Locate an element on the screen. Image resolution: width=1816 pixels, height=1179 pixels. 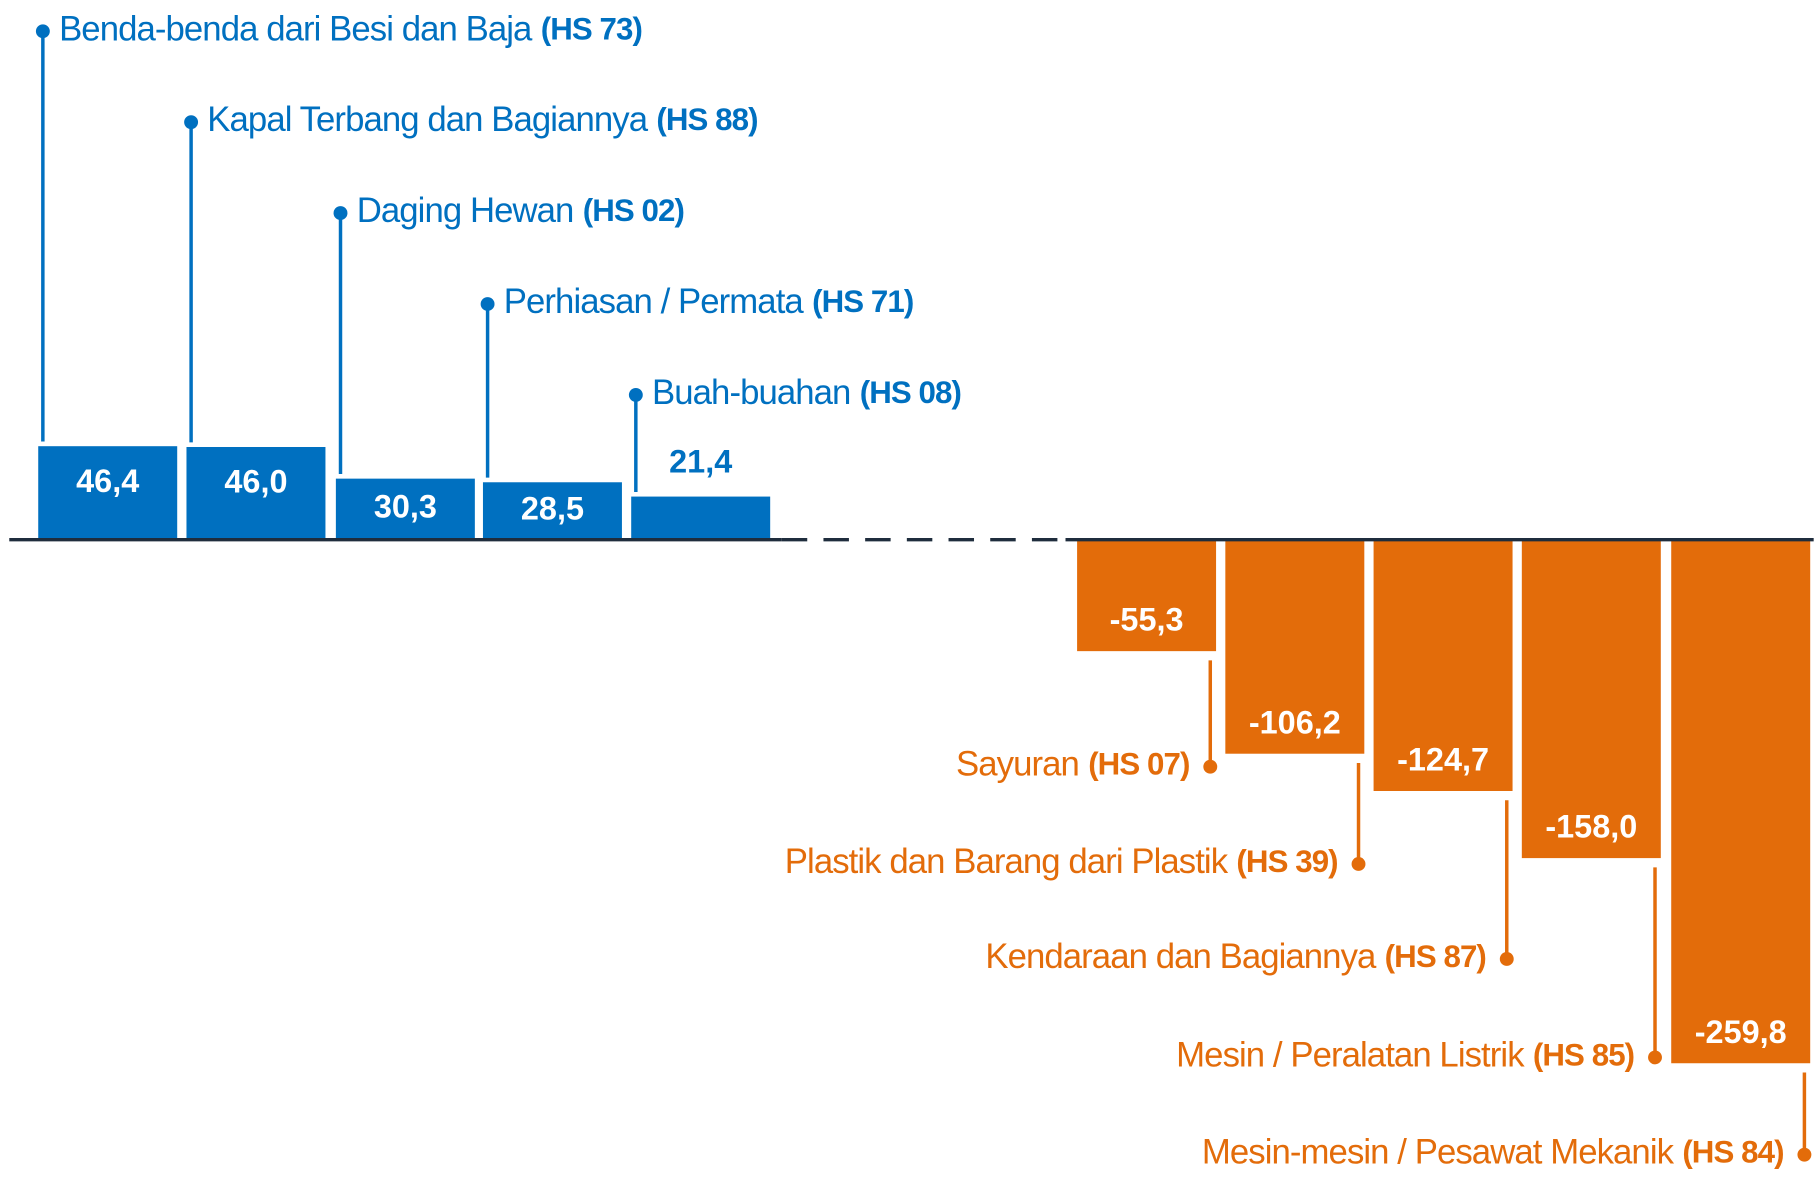
category-label: Kendaraan dan Bagiannya (HS 87) is located at coordinates (1235, 957).